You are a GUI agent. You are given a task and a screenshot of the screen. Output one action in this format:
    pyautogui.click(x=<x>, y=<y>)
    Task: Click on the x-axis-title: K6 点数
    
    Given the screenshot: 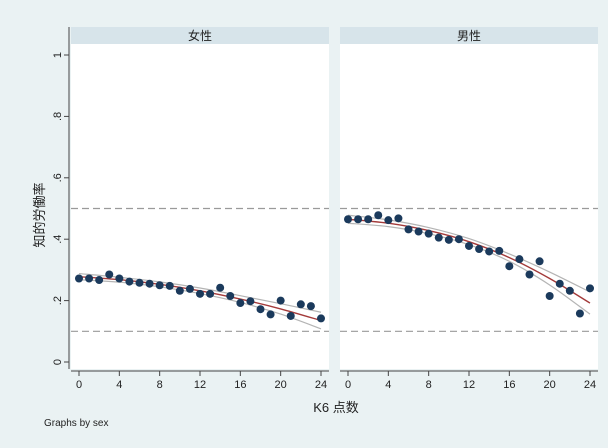 What is the action you would take?
    pyautogui.click(x=336, y=407)
    